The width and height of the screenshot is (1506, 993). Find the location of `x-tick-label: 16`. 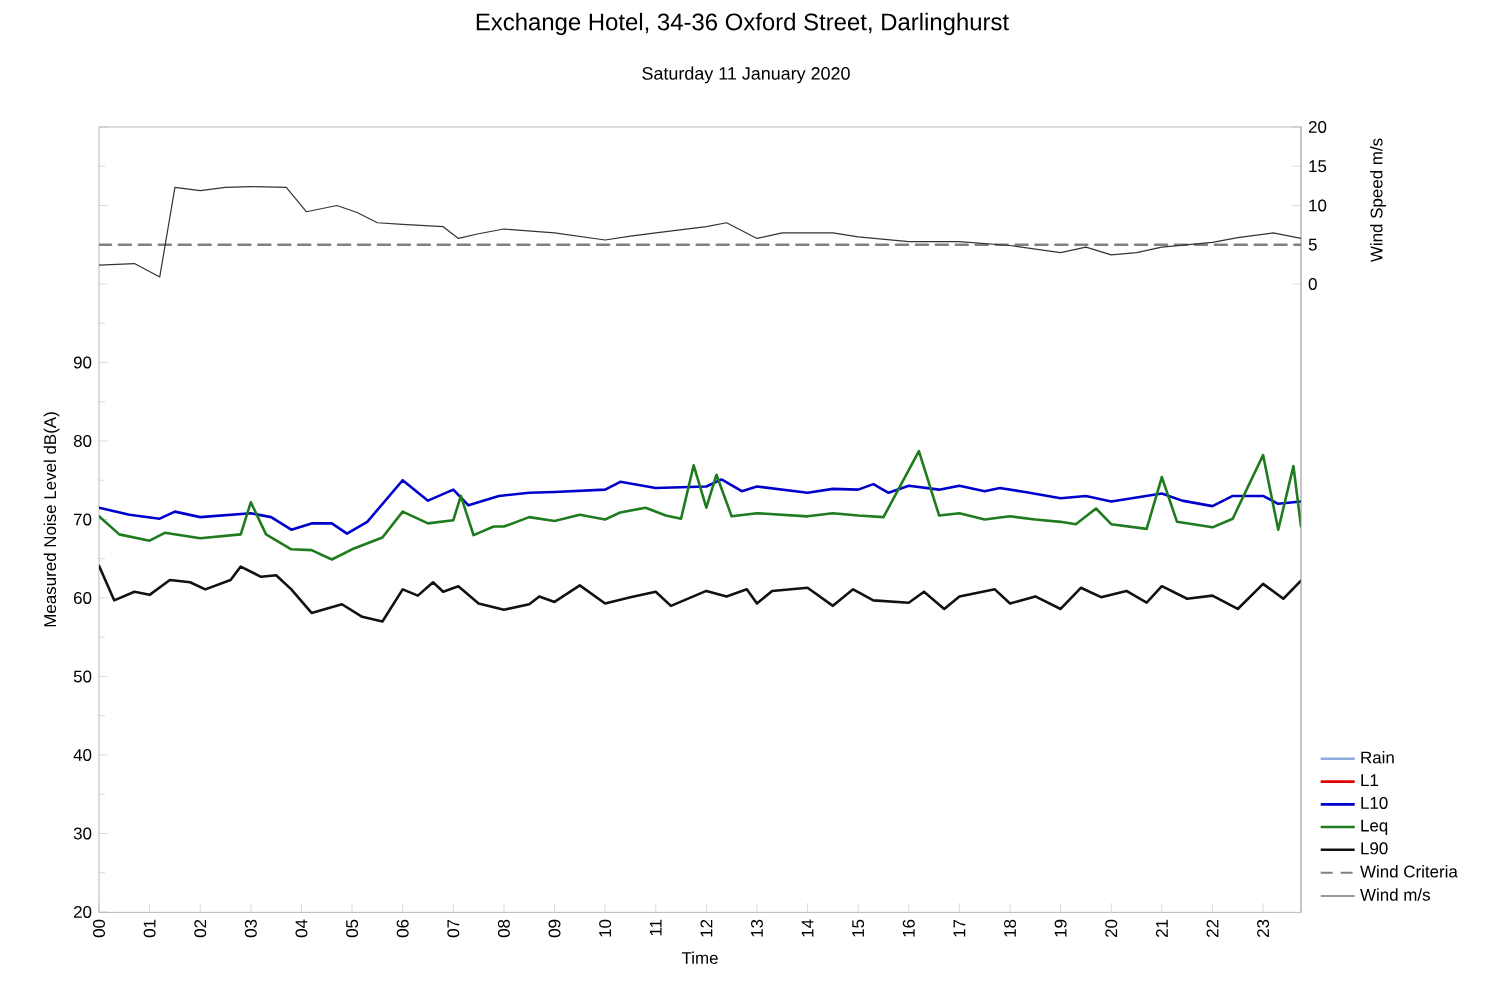

x-tick-label: 16 is located at coordinates (908, 928).